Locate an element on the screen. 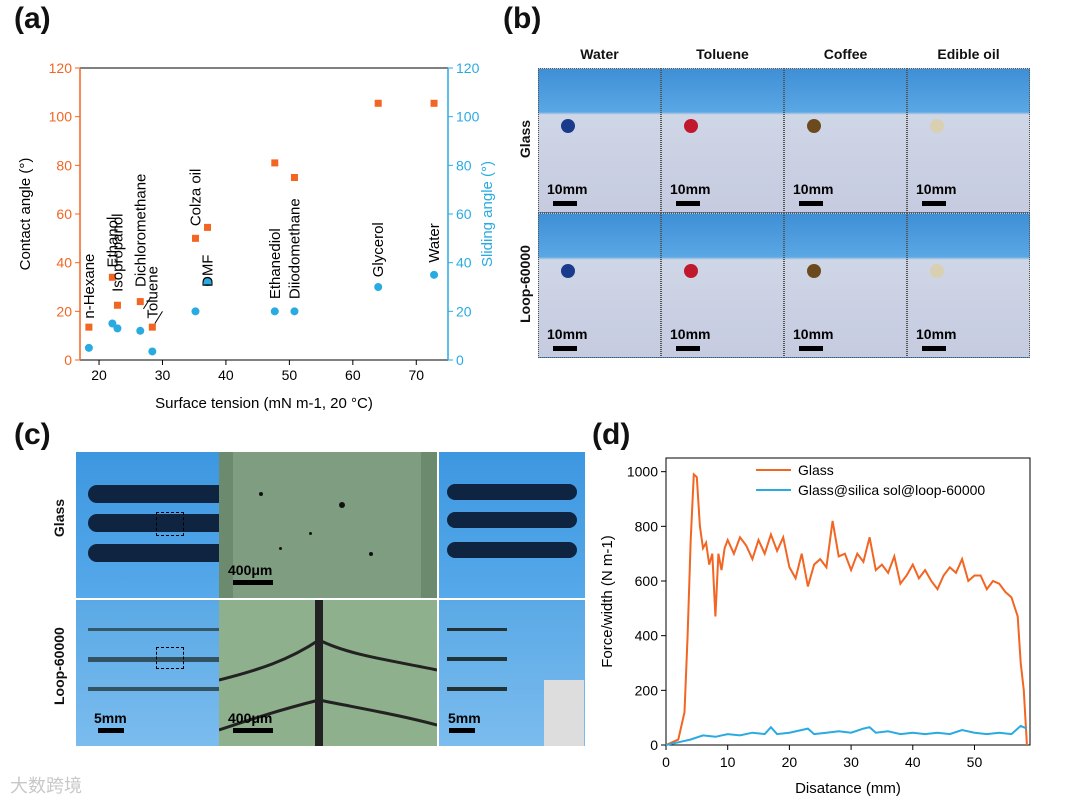 This screenshot has width=1080, height=805. scale-label-mid-top: 400μm is located at coordinates (250, 570).